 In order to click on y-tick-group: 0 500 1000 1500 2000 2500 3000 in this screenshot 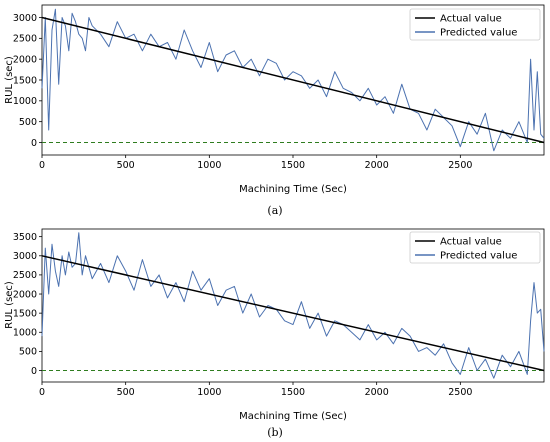, I will do `click(27, 81)`.